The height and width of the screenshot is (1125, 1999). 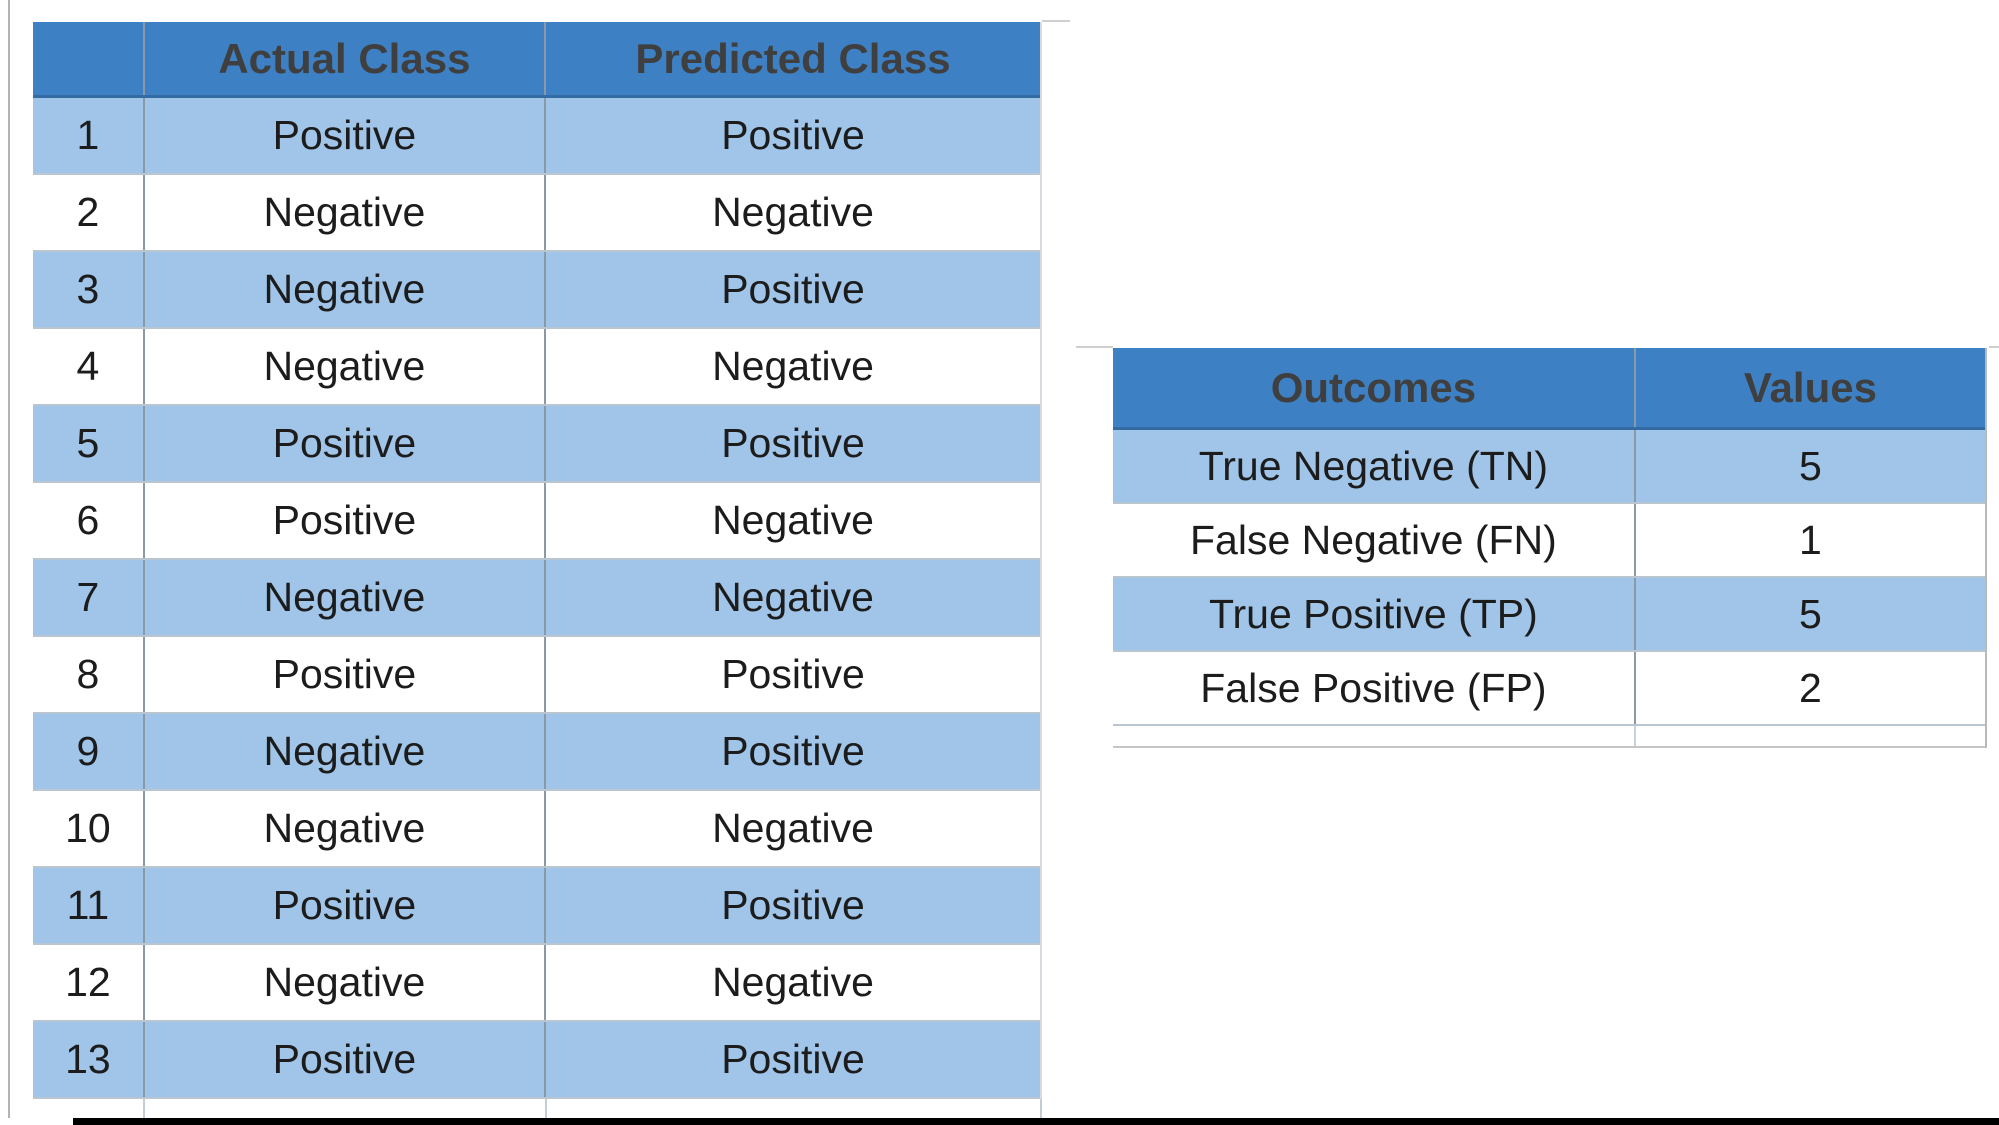 What do you see at coordinates (1056, 21) in the screenshot?
I see `gridline-tick-right-of-left-table` at bounding box center [1056, 21].